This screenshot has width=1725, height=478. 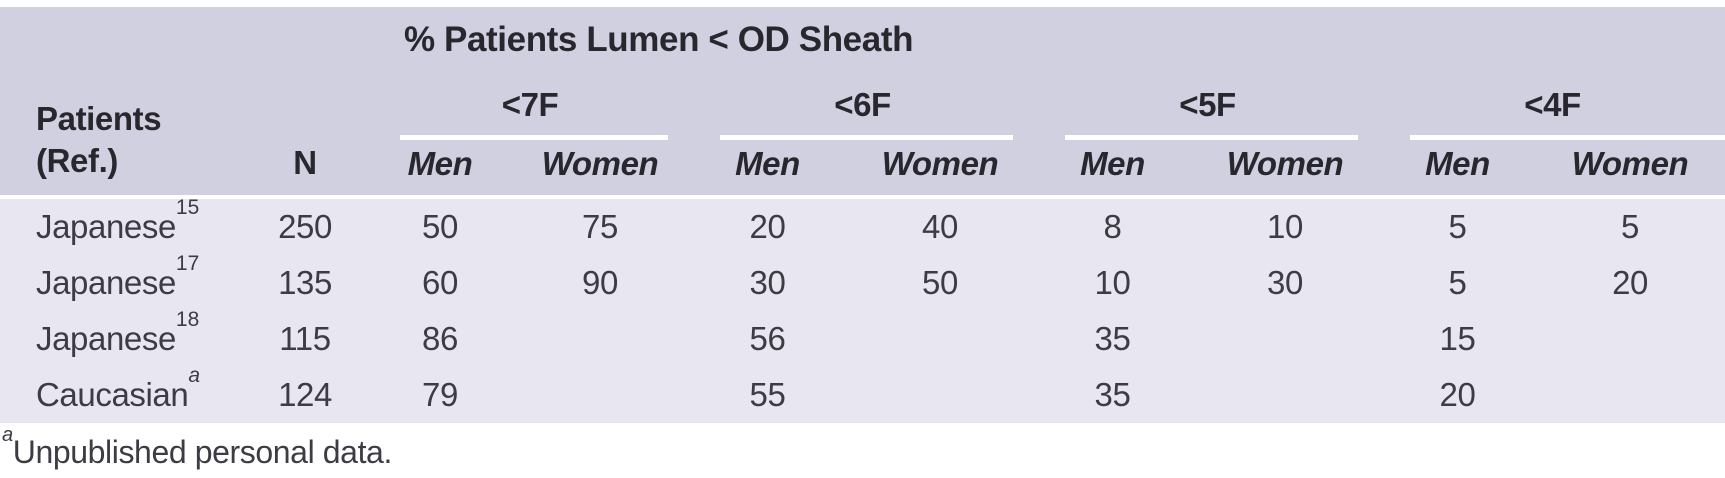 I want to click on column-header-men-5f: Men, so click(x=1112, y=167).